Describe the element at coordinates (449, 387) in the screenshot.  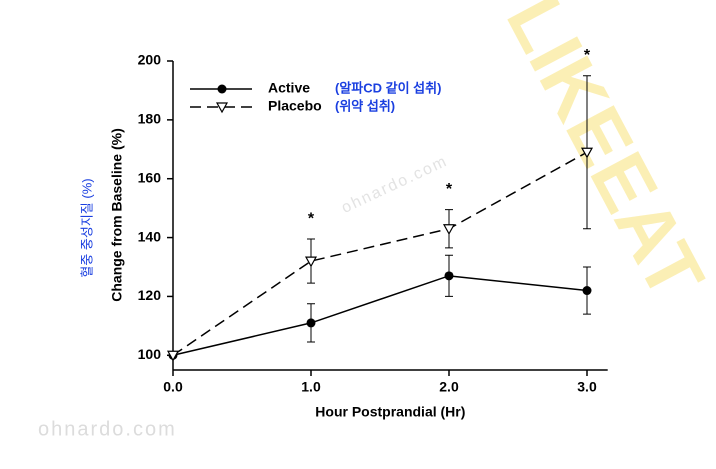
I see `x-tick-label: 2.0` at that location.